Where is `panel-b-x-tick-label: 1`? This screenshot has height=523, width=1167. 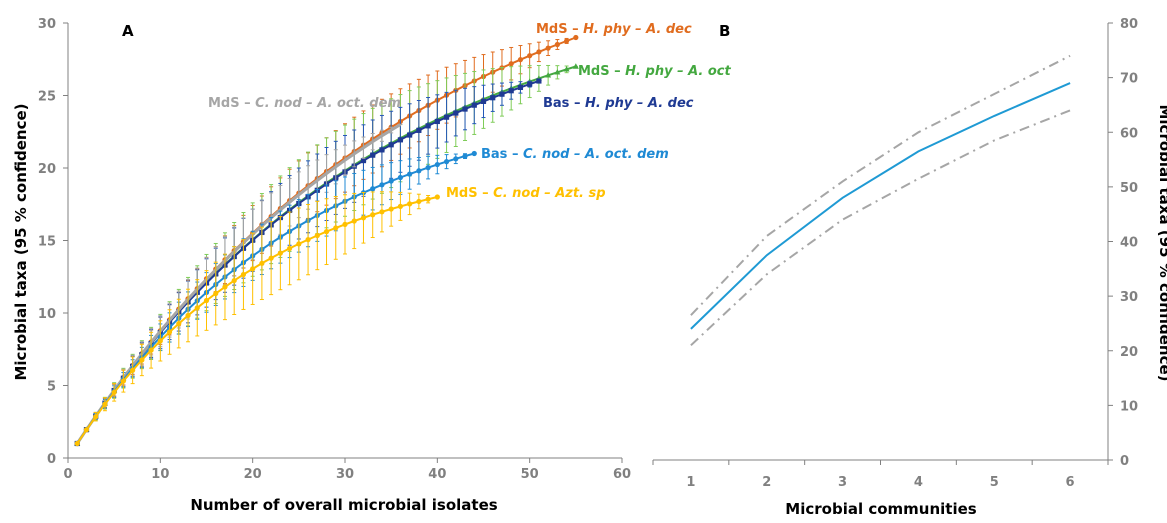
panel-b-x-tick-label: 1 is located at coordinates (690, 482).